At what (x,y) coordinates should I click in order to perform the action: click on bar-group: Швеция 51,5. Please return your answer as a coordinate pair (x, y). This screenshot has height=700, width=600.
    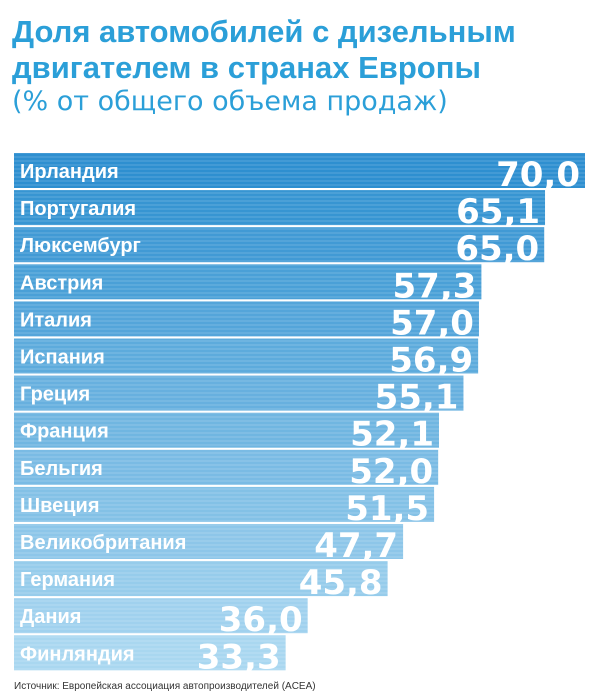
    Looking at the image, I should click on (224, 507).